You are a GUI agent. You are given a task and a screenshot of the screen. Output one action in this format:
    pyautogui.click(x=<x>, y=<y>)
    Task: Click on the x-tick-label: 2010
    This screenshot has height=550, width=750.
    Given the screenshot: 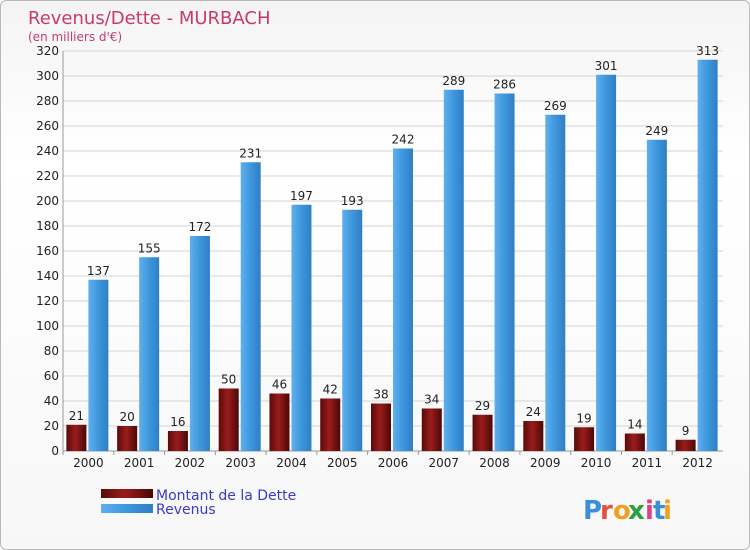 What is the action you would take?
    pyautogui.click(x=596, y=463)
    